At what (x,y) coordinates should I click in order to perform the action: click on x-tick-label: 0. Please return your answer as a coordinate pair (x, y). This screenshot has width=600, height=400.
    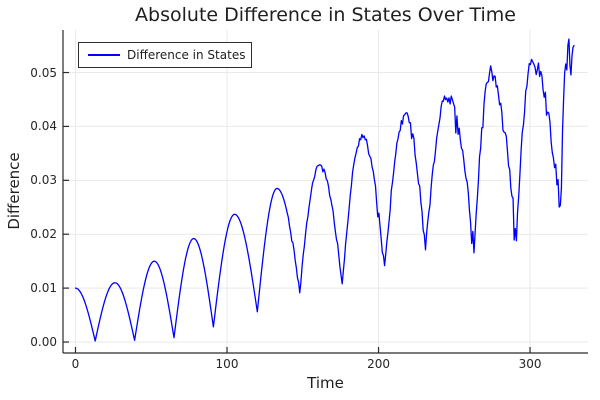
    Looking at the image, I should click on (75, 364).